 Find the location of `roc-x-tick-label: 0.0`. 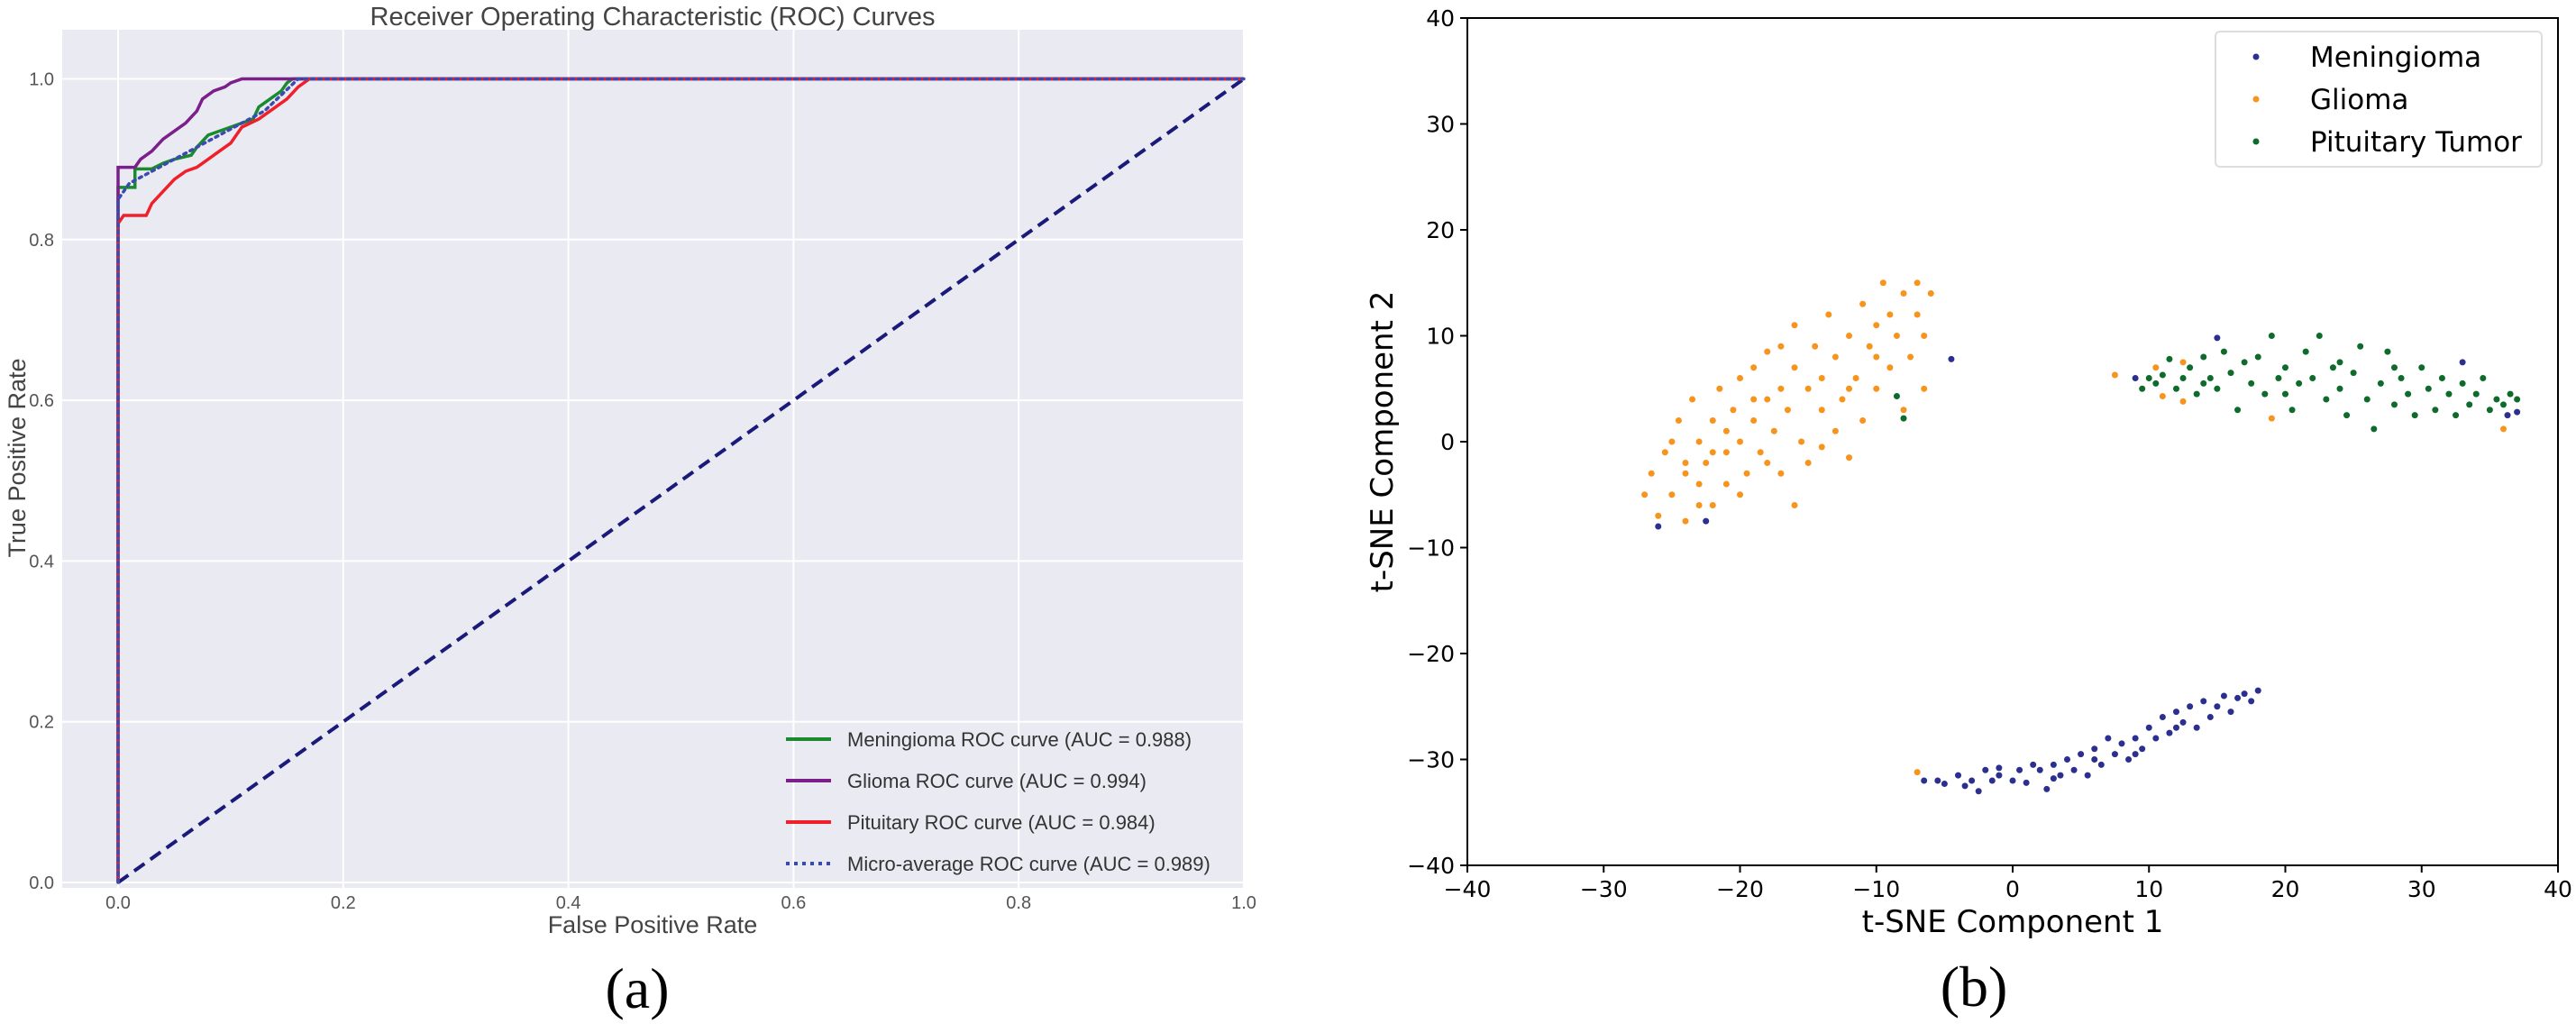

roc-x-tick-label: 0.0 is located at coordinates (118, 903).